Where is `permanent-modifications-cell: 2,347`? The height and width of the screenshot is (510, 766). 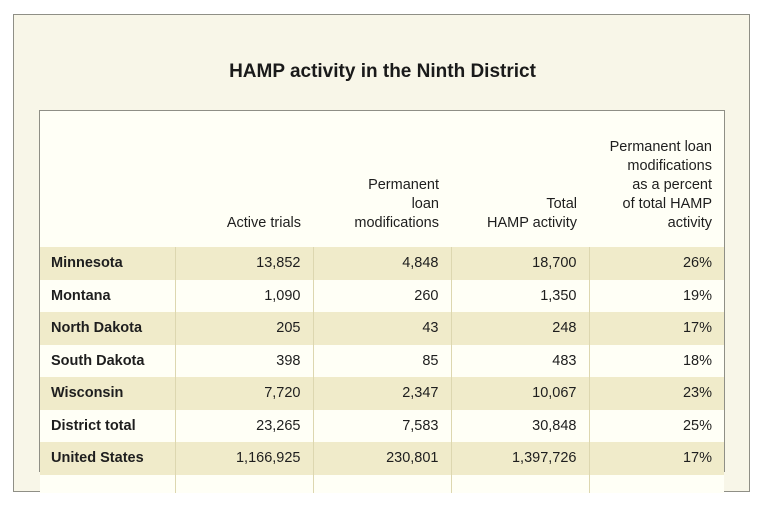
permanent-modifications-cell: 2,347 is located at coordinates (381, 393).